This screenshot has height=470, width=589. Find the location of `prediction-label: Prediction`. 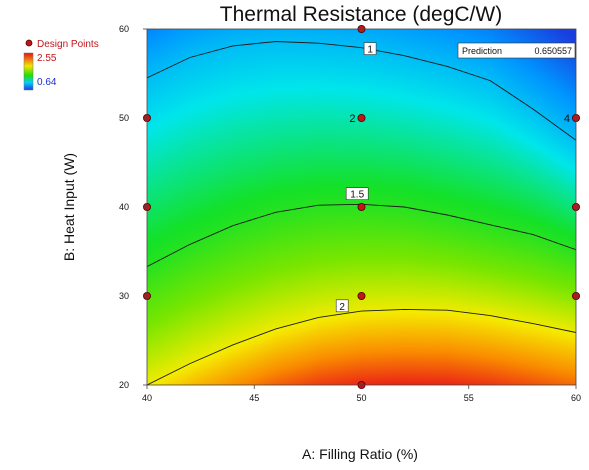

prediction-label: Prediction is located at coordinates (482, 51).